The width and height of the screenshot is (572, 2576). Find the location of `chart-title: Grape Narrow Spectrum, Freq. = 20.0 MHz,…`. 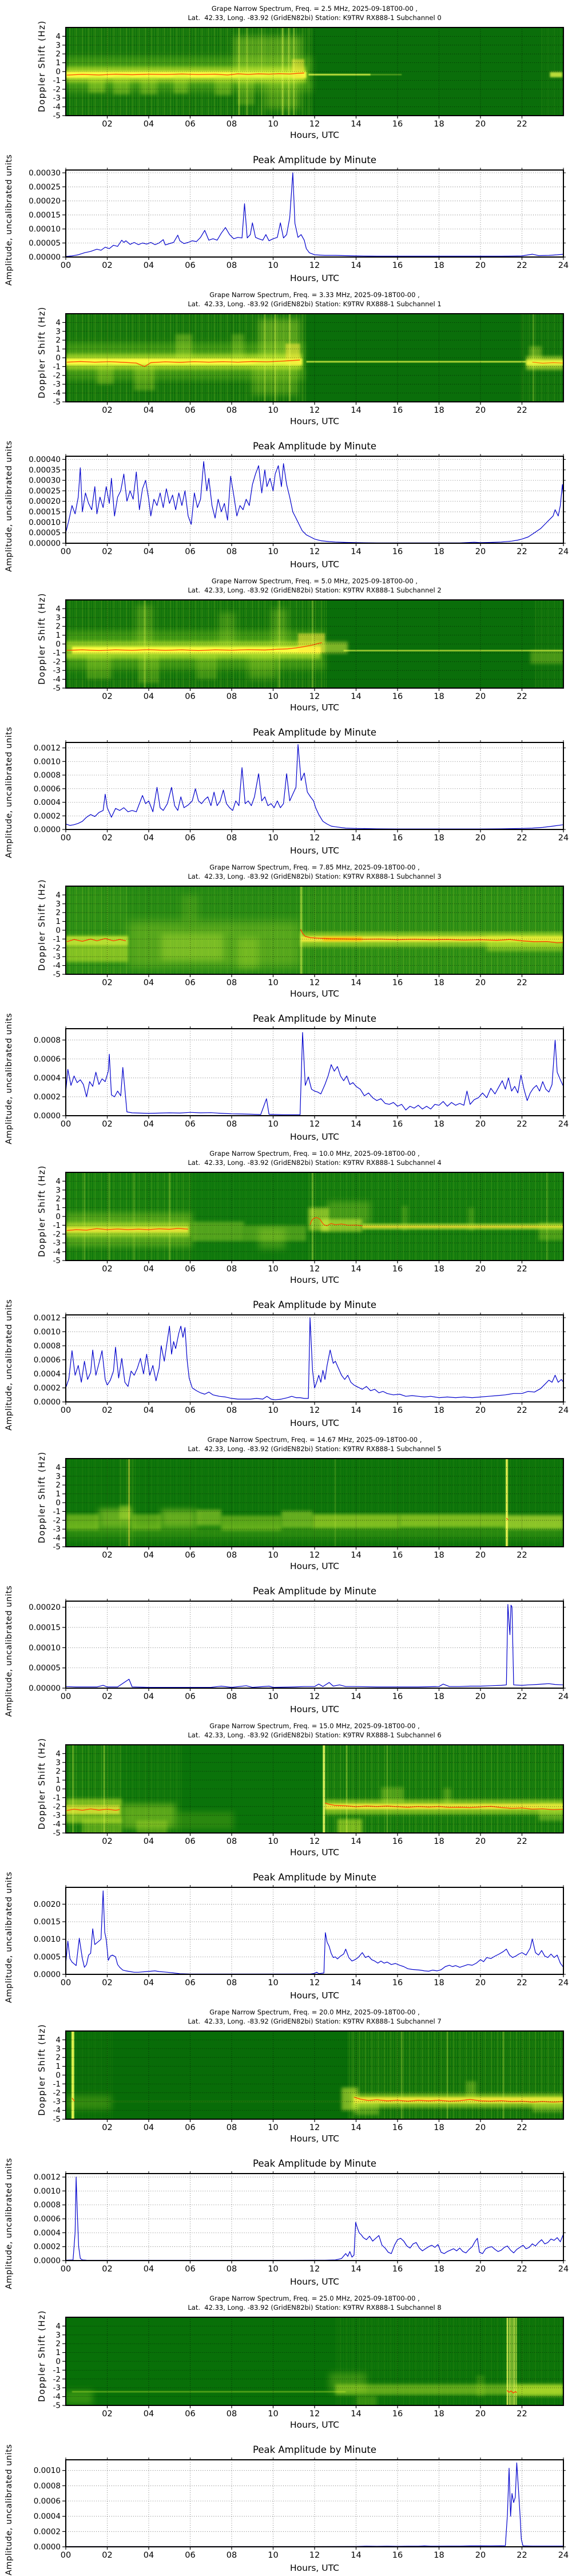

chart-title: Grape Narrow Spectrum, Freq. = 20.0 MHz,… is located at coordinates (314, 2017).